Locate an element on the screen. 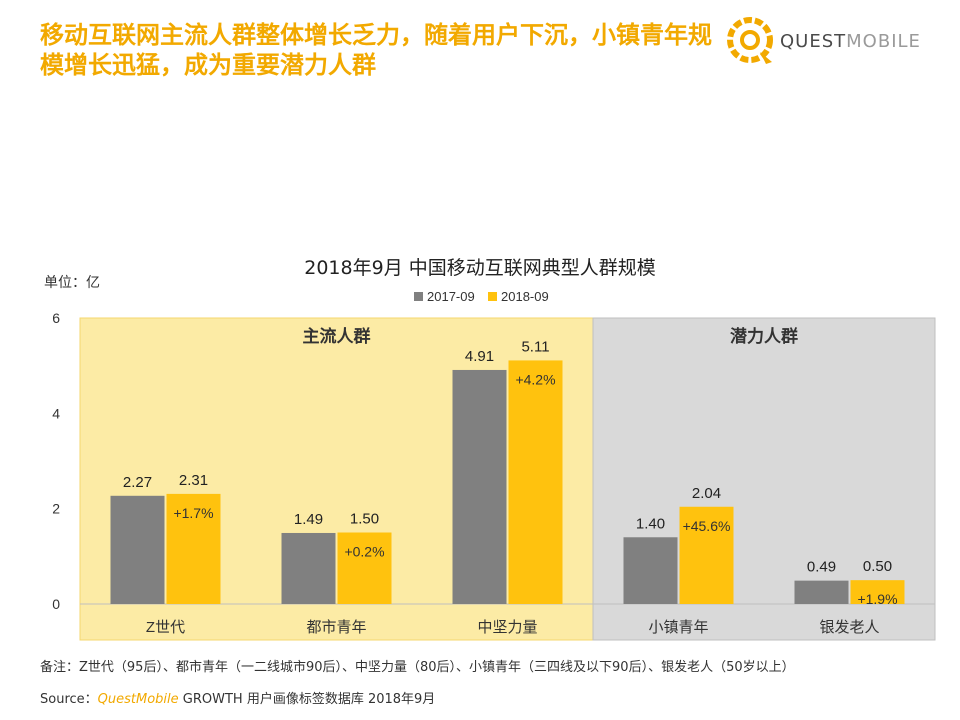 This screenshot has height=720, width=960. data-label: 5.11 is located at coordinates (535, 346).